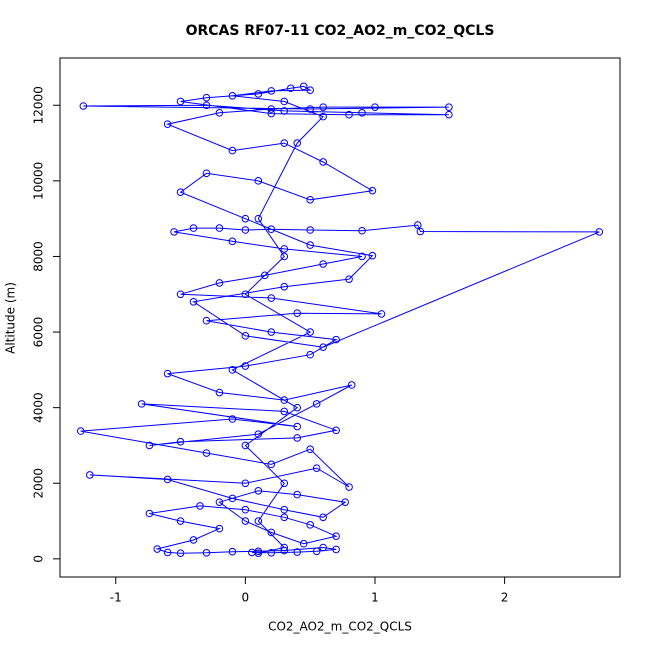  I want to click on x-tick-label: -1, so click(116, 598).